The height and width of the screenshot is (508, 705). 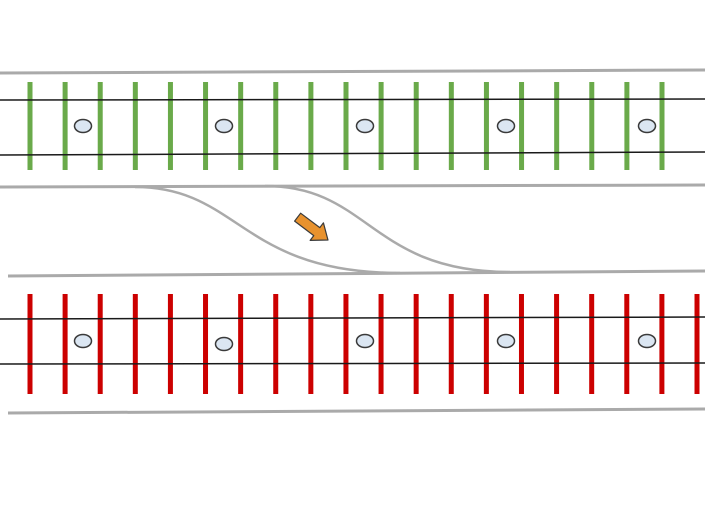 What do you see at coordinates (356, 411) in the screenshot?
I see `lower-lane-bottom-border` at bounding box center [356, 411].